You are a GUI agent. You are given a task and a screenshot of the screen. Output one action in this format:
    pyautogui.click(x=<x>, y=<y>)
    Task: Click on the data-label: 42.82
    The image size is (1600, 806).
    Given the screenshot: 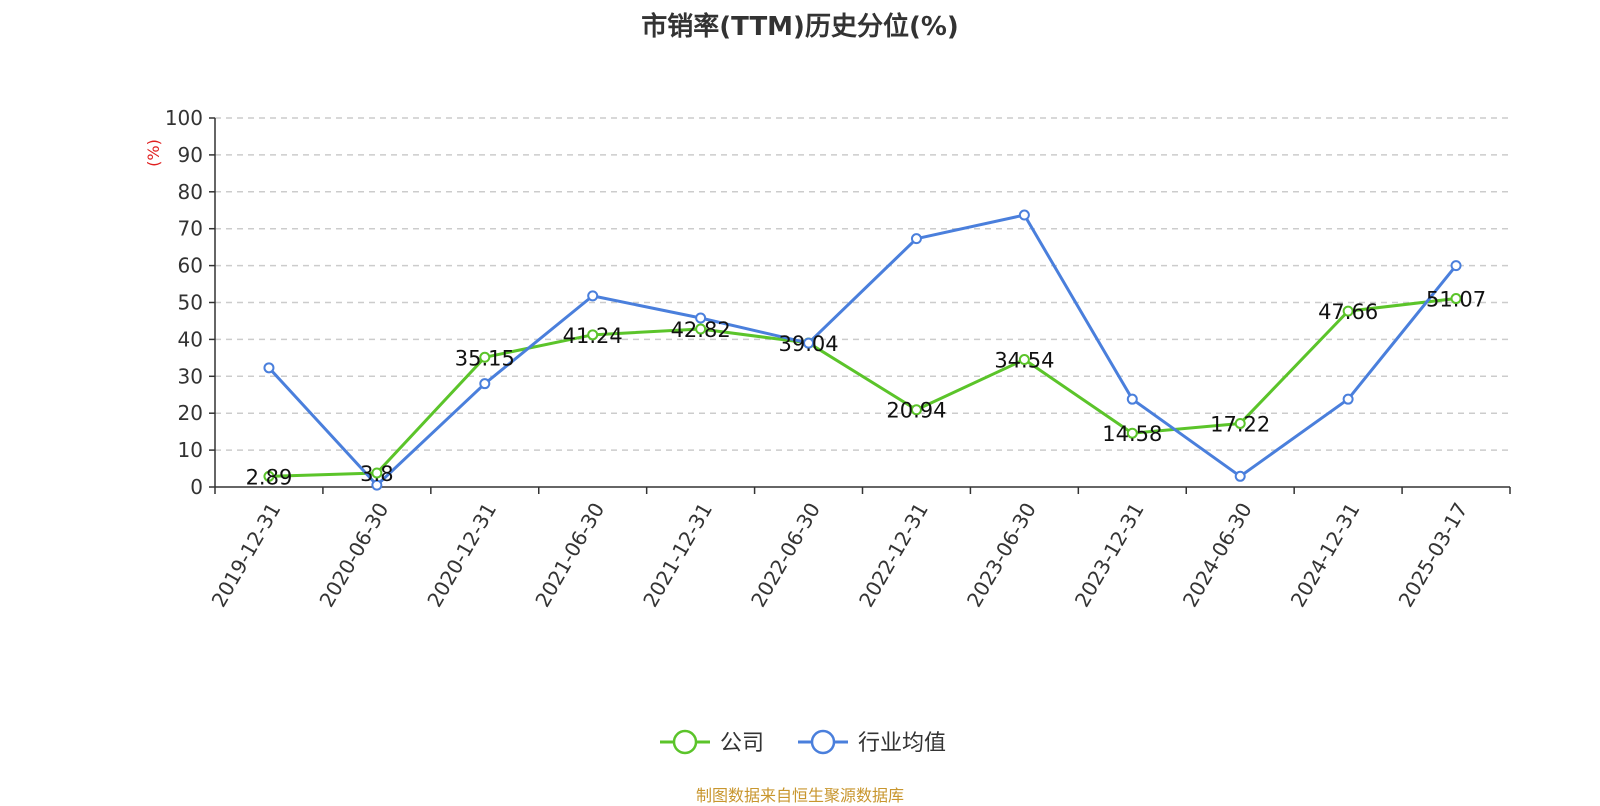 What is the action you would take?
    pyautogui.click(x=701, y=330)
    